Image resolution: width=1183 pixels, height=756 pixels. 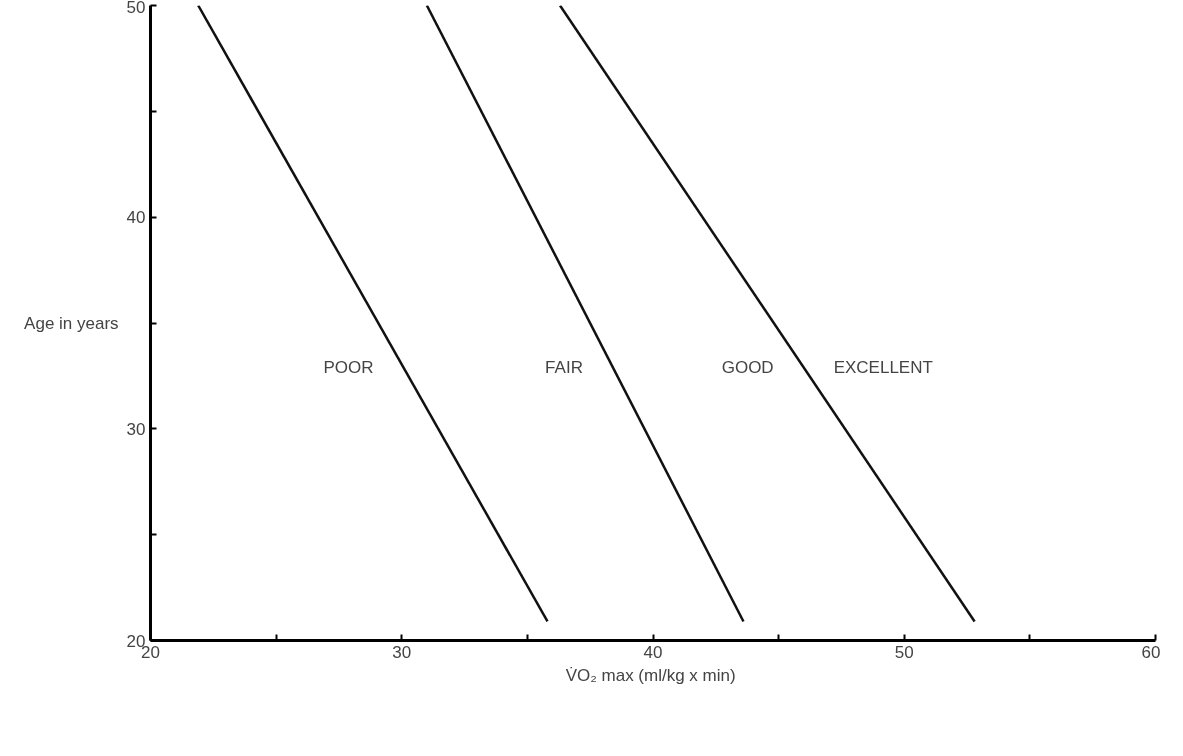 I want to click on x-tick-label: 30, so click(x=402, y=652).